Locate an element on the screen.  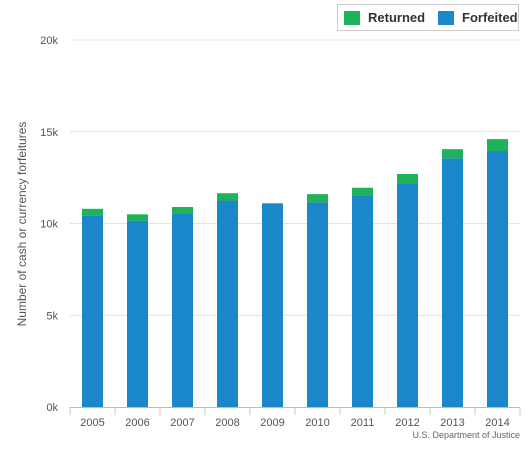
legend-item-returned: Returned is located at coordinates (384, 17).